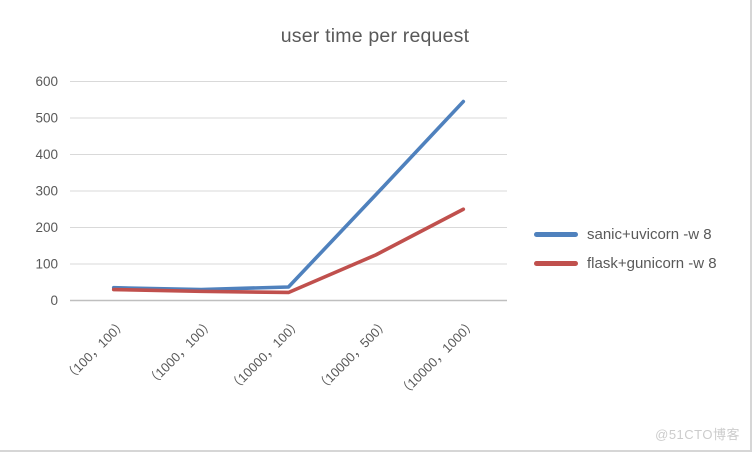 This screenshot has width=752, height=452. What do you see at coordinates (288, 251) in the screenshot?
I see `series-line-flask-gunicorn` at bounding box center [288, 251].